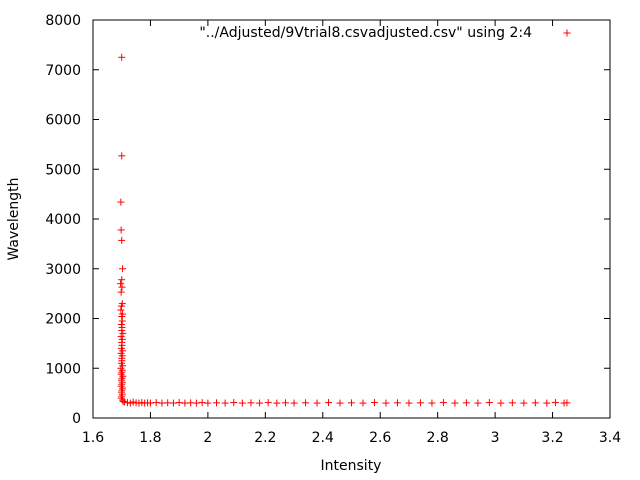  I want to click on x-tick-label: 1.8, so click(150, 438).